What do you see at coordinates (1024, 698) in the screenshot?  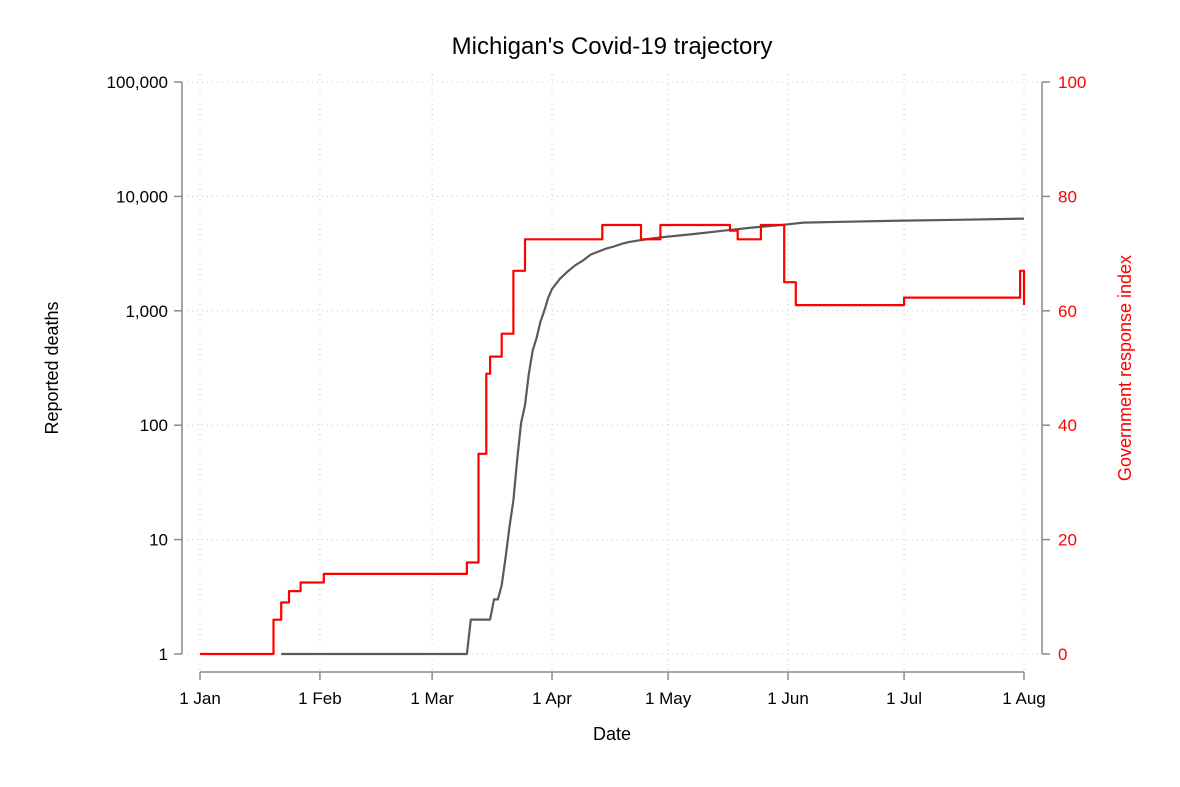 I see `x-tick-label: 1 Aug` at bounding box center [1024, 698].